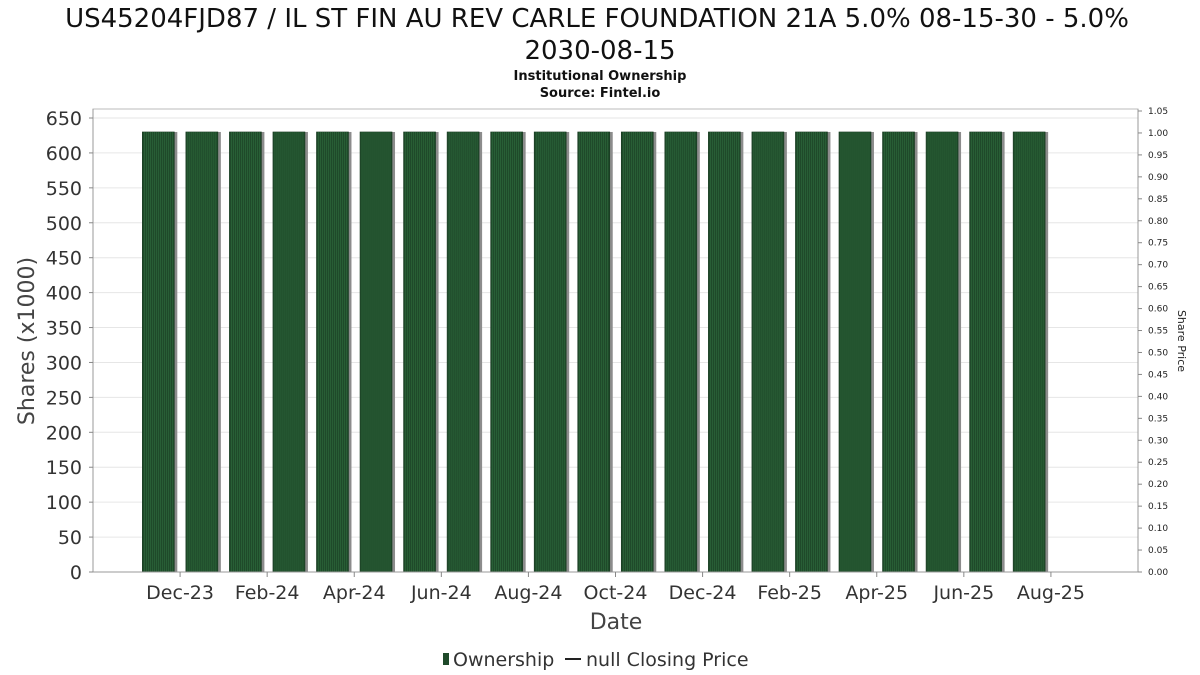  Describe the element at coordinates (69, 346) in the screenshot. I see `y-axis-ticks: 0 50 100 150 200 250 300 350 400 450 500 550 600 650` at that location.